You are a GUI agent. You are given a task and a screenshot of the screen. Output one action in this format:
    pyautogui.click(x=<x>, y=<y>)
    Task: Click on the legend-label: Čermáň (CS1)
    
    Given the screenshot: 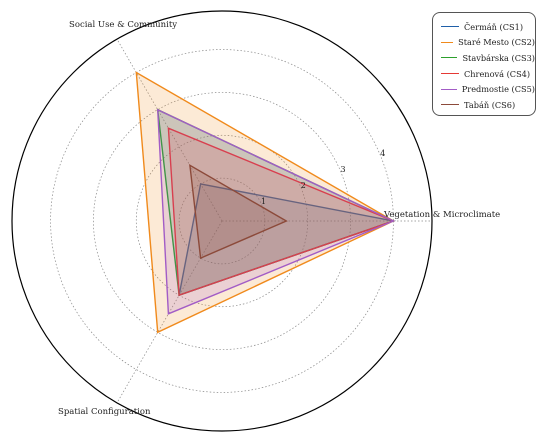 What is the action you would take?
    pyautogui.click(x=494, y=26)
    